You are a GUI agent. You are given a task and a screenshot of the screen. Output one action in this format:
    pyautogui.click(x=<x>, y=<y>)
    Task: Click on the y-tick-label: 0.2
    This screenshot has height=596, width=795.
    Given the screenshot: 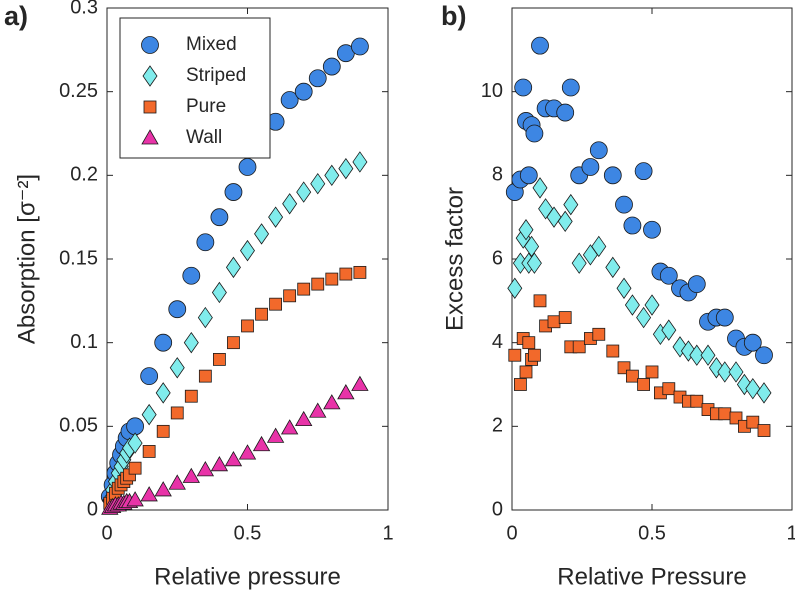 What is the action you would take?
    pyautogui.click(x=84, y=175)
    